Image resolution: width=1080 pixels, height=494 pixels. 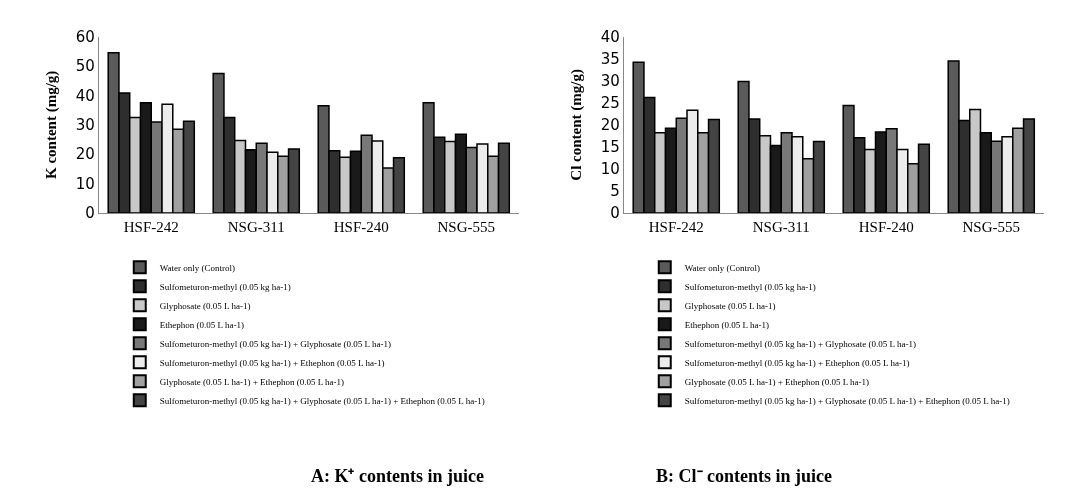 What do you see at coordinates (610, 103) in the screenshot?
I see `y-tick-label: 25` at bounding box center [610, 103].